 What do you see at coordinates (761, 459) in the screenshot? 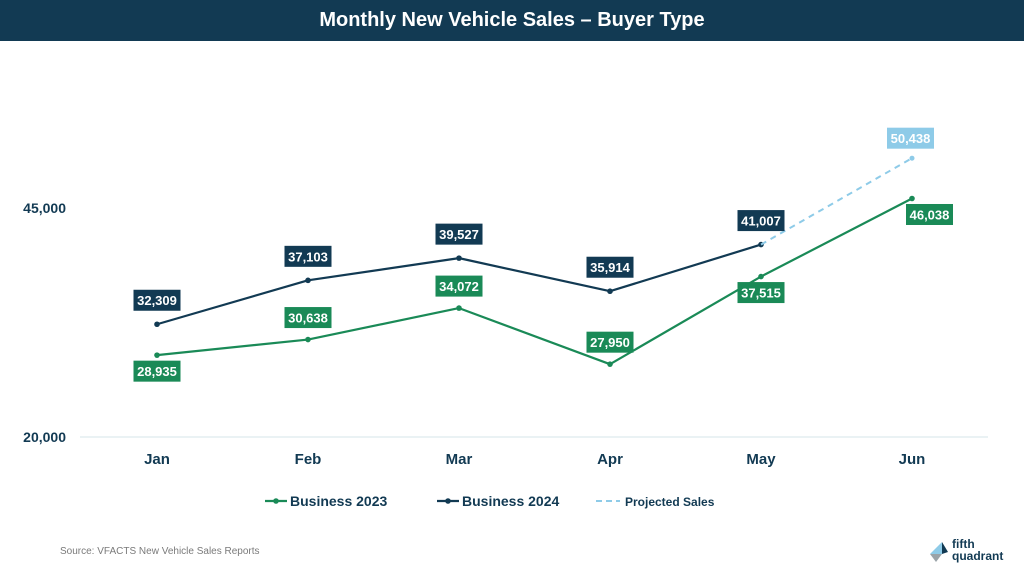
I see `x-tick-label: May` at bounding box center [761, 459].